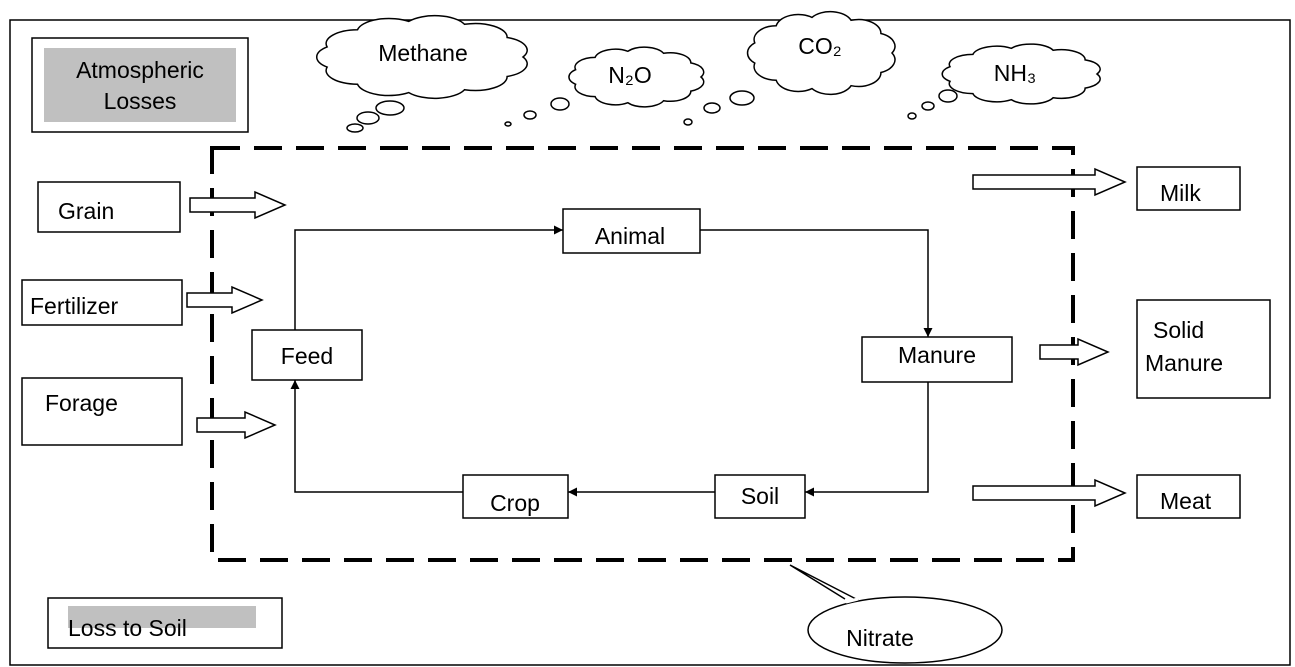 The image size is (1295, 667). I want to click on cycle-label: Feed, so click(307, 356).